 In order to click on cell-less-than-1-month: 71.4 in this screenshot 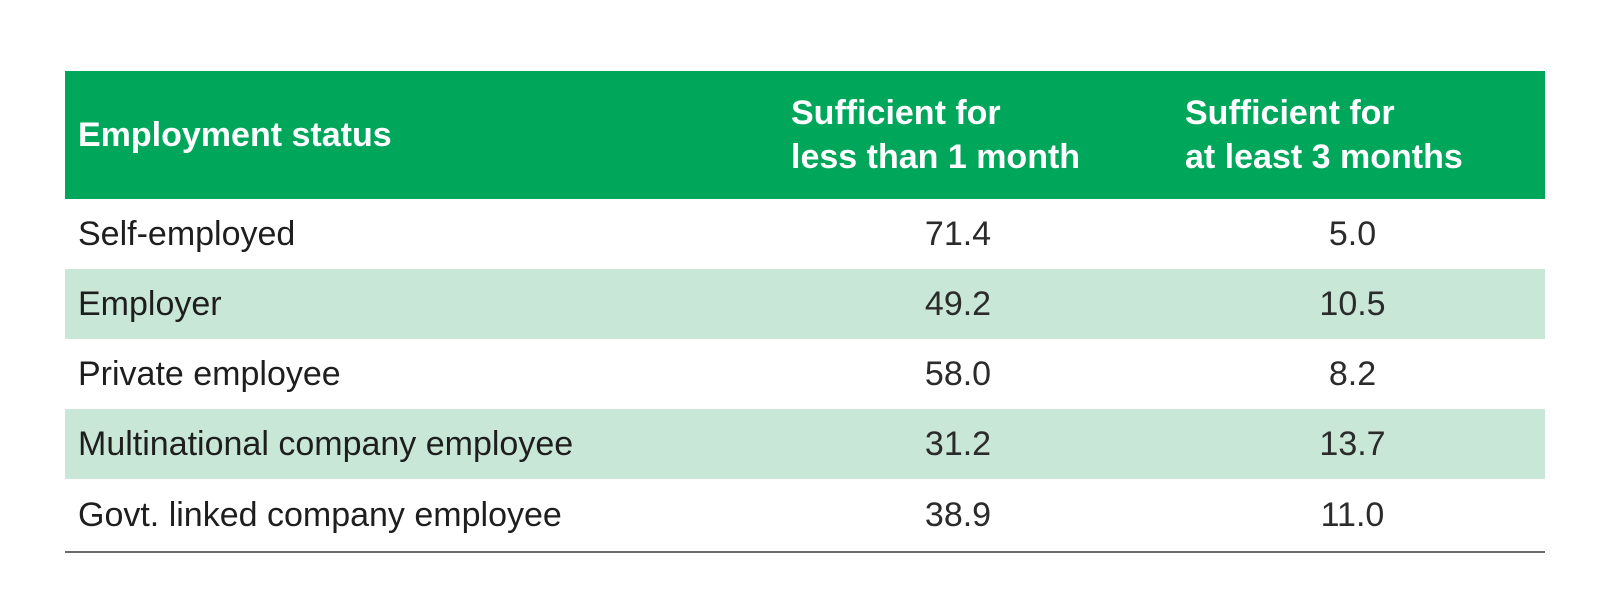, I will do `click(958, 233)`.